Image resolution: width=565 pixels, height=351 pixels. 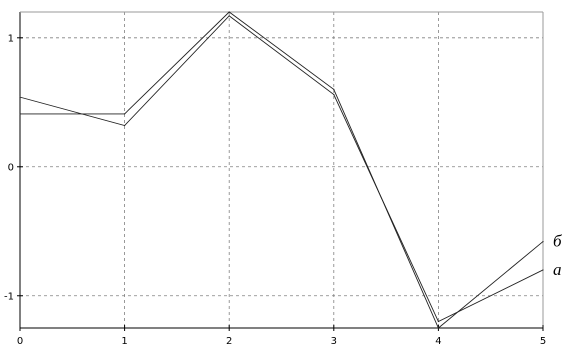 I want to click on x-tick-label: 0, so click(x=20, y=341).